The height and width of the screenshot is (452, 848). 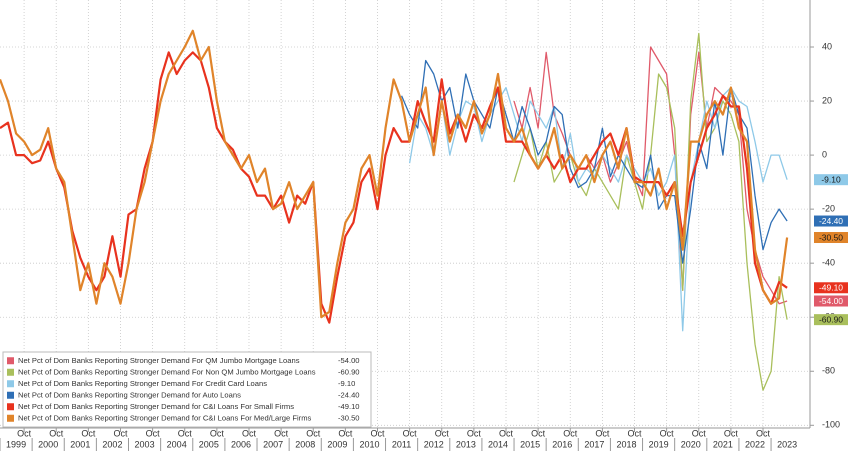 What do you see at coordinates (755, 444) in the screenshot?
I see `x-tick-label: 2022` at bounding box center [755, 444].